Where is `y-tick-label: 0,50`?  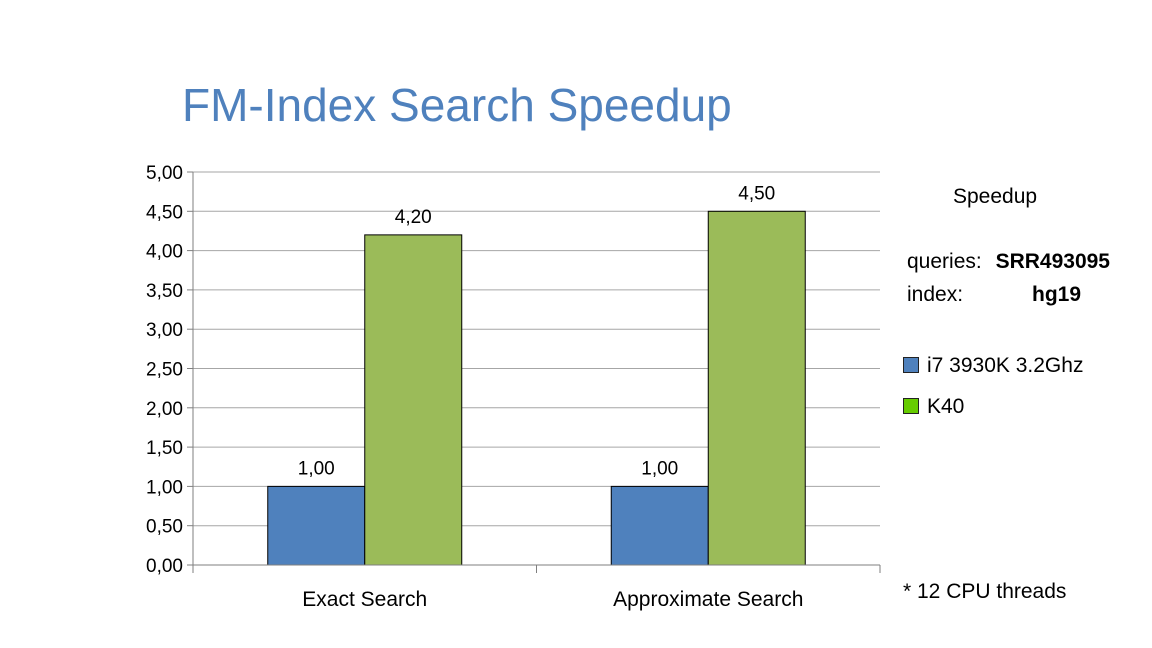 y-tick-label: 0,50 is located at coordinates (164, 527).